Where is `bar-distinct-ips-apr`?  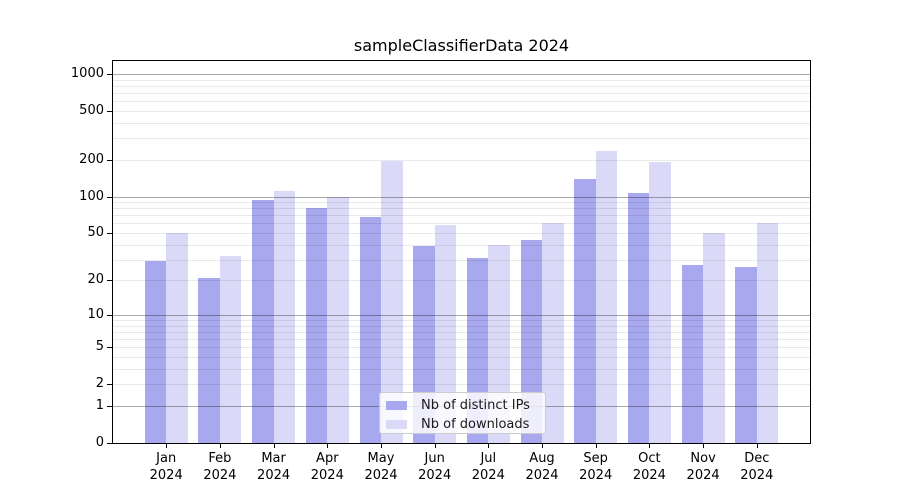
bar-distinct-ips-apr is located at coordinates (316, 325).